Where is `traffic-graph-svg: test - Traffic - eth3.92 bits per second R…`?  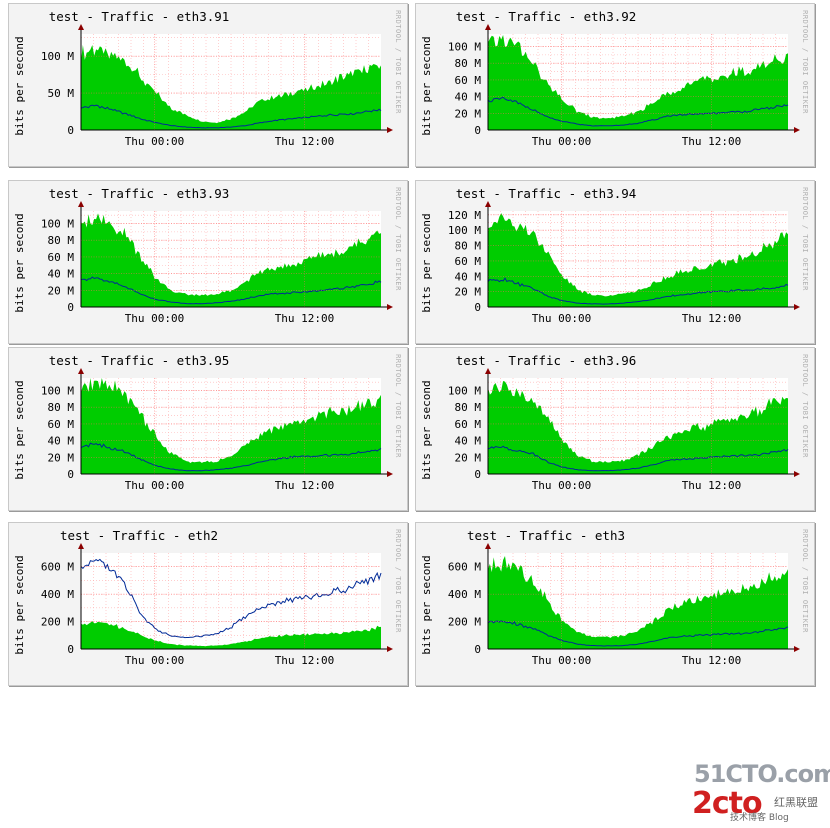 traffic-graph-svg: test - Traffic - eth3.92 bits per second R… is located at coordinates (614, 78).